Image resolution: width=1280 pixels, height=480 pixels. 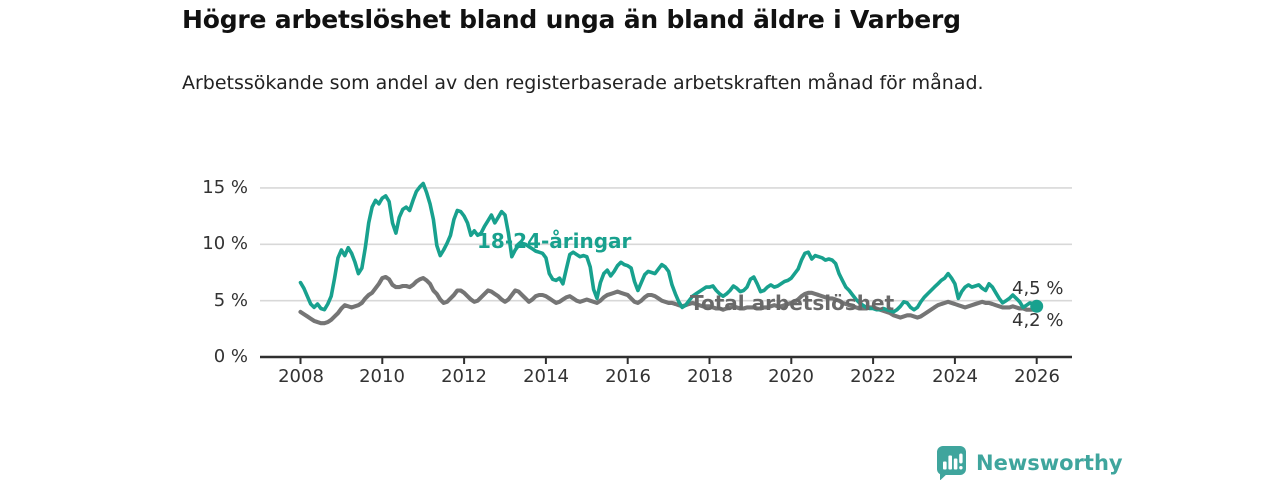 I want to click on y-axis-tick-label: 0 %, so click(x=230, y=356).